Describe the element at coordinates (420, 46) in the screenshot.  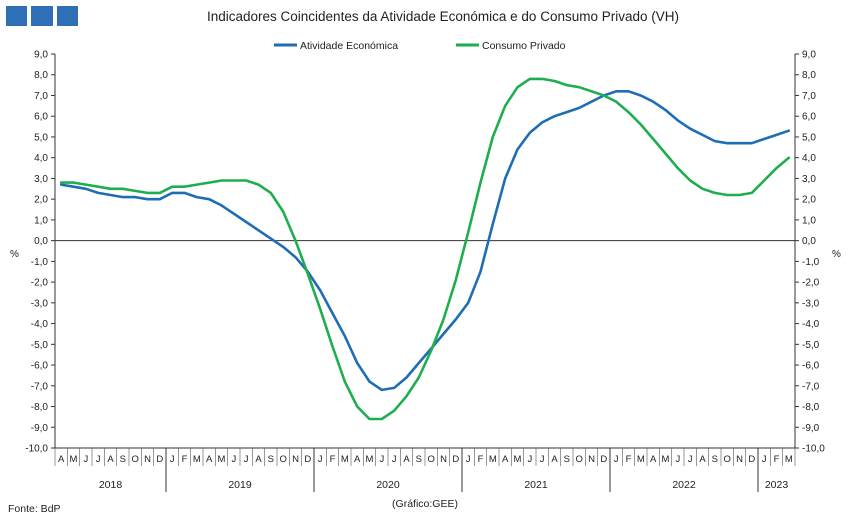
I see `legend: Atividade Económica Consumo Privado` at that location.